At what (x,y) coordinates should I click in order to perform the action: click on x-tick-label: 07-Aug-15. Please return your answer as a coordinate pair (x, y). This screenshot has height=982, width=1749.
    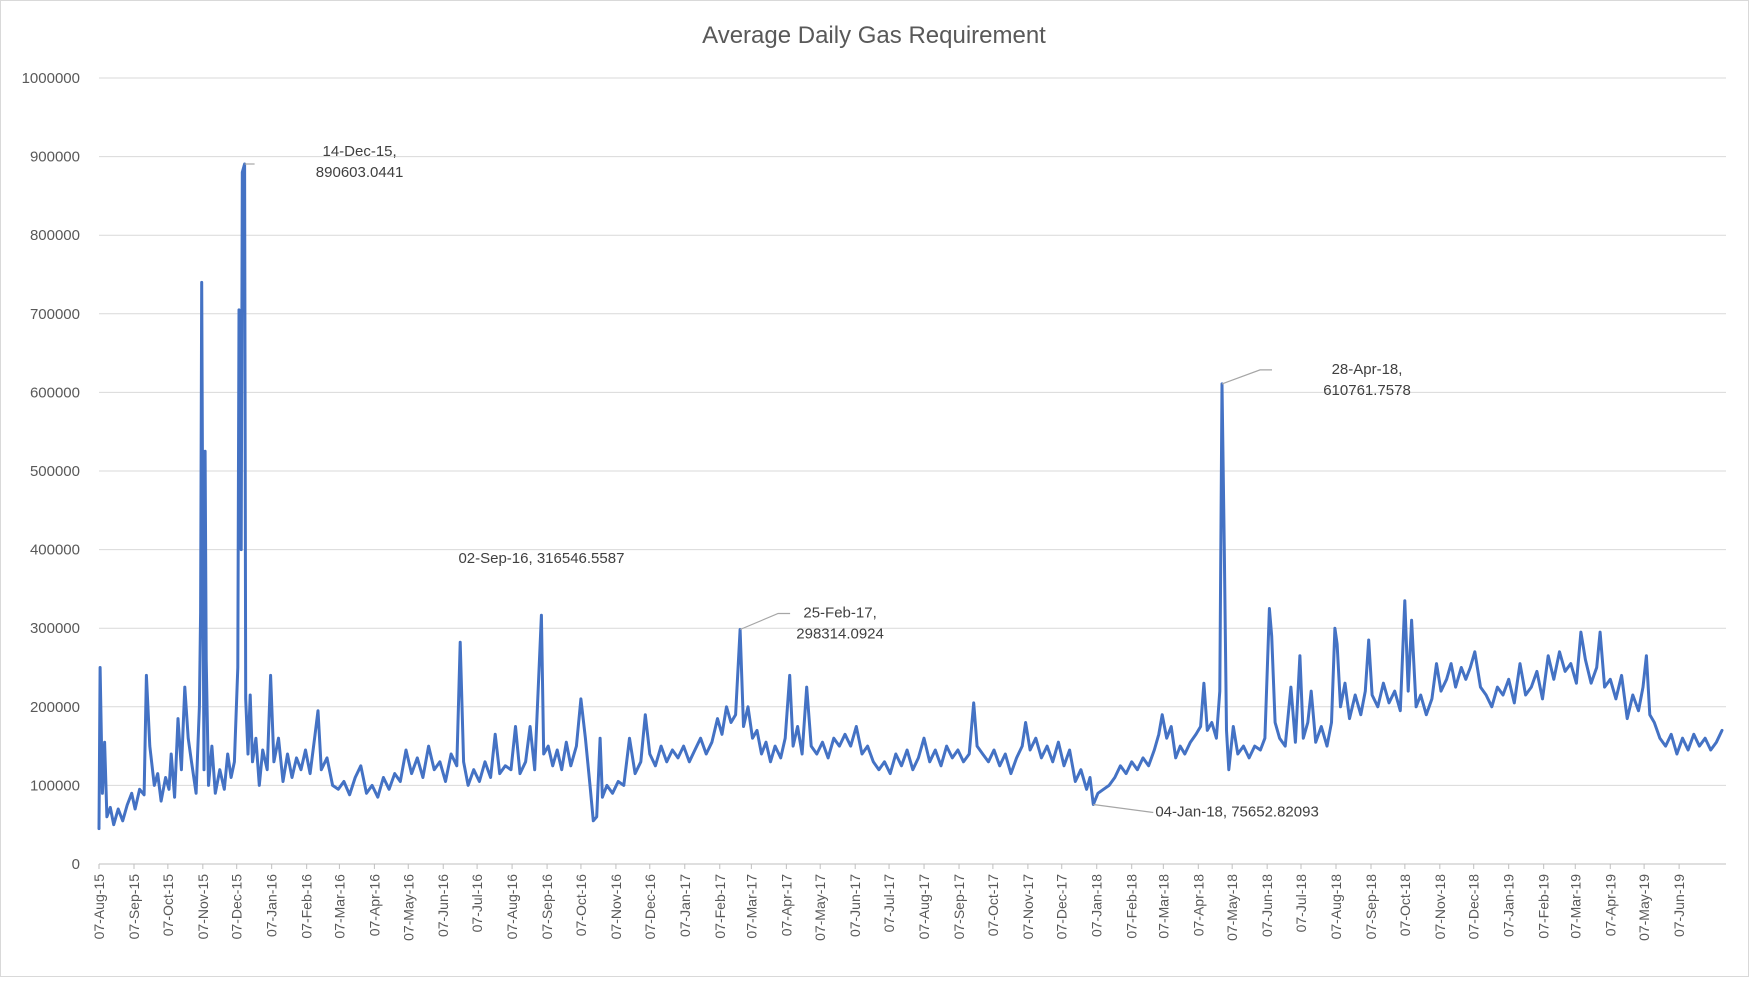
    Looking at the image, I should click on (99, 907).